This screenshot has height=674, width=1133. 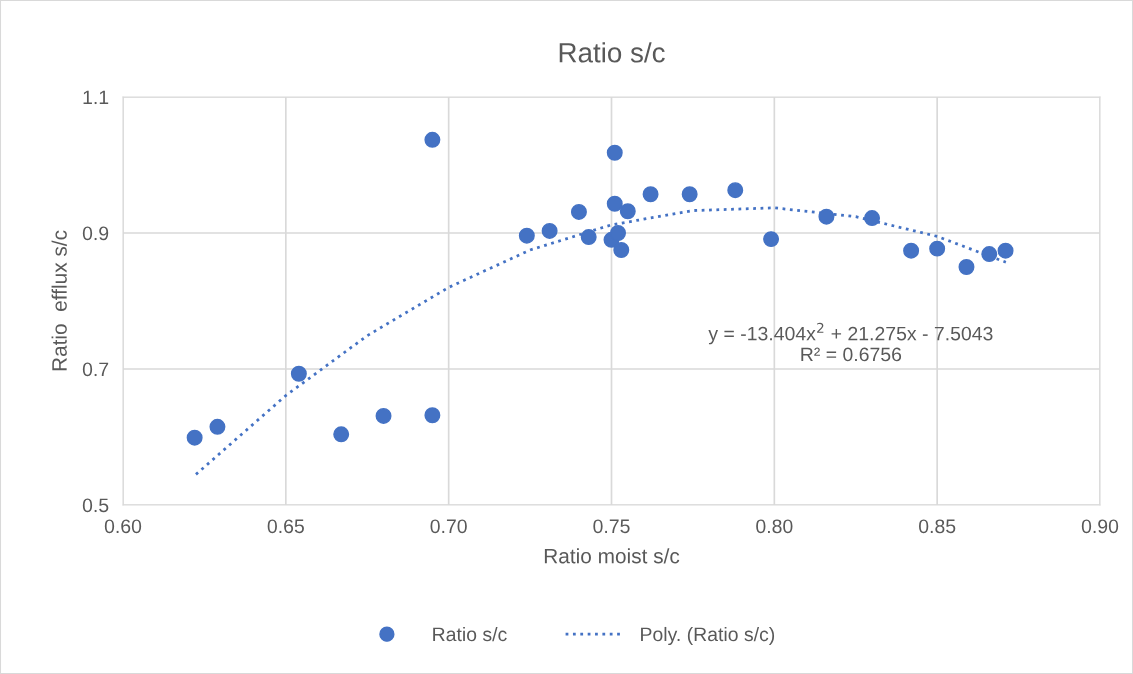 I want to click on x-tick-label: 0.85, so click(x=937, y=526).